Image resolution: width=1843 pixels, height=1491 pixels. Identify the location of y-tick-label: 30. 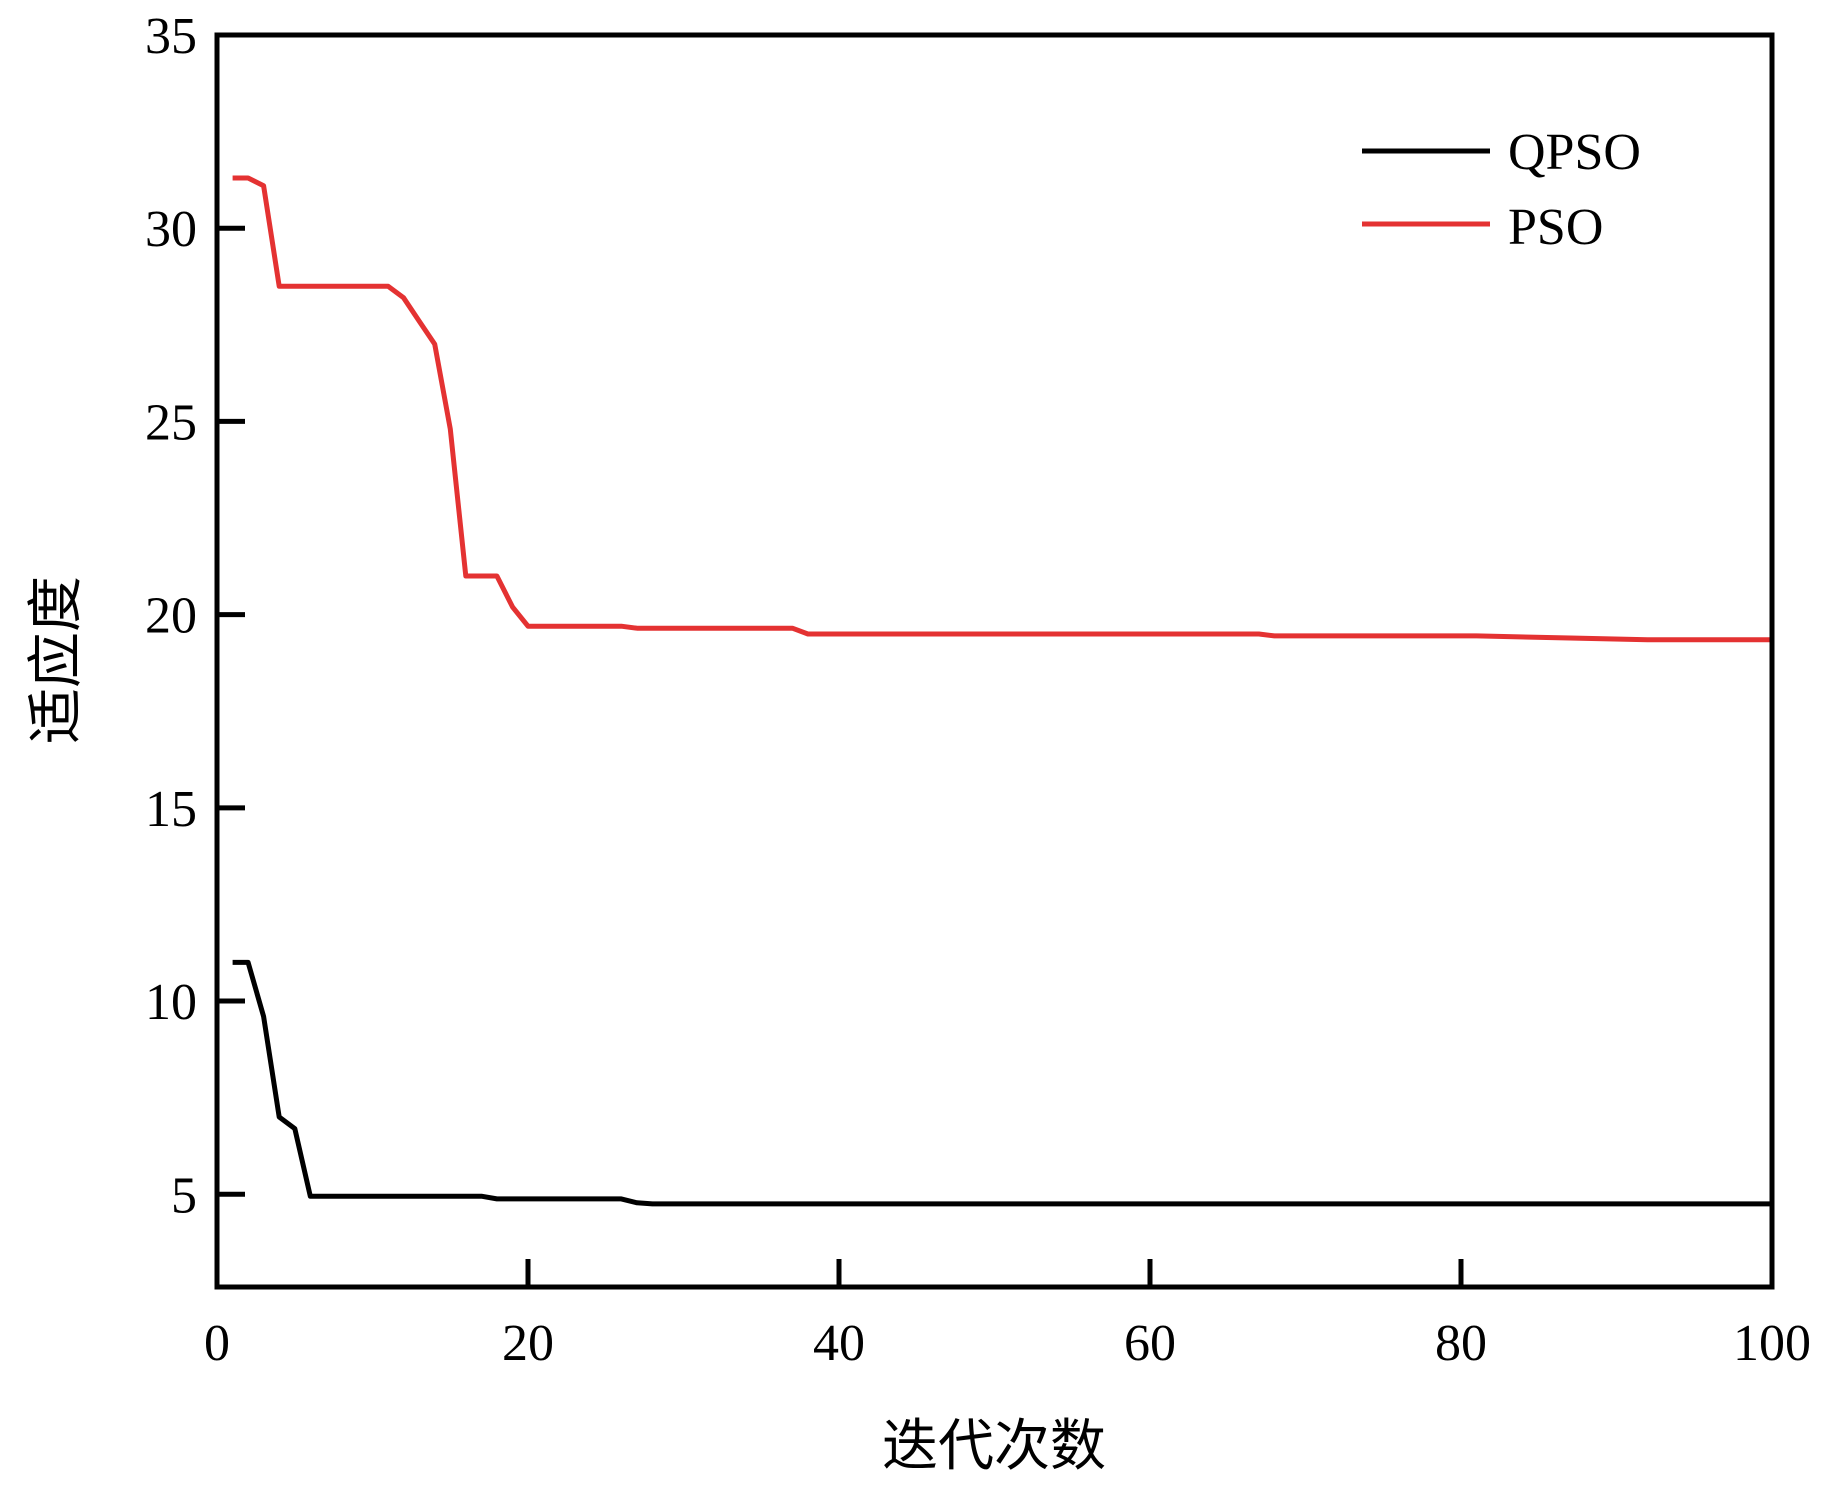
(171, 229).